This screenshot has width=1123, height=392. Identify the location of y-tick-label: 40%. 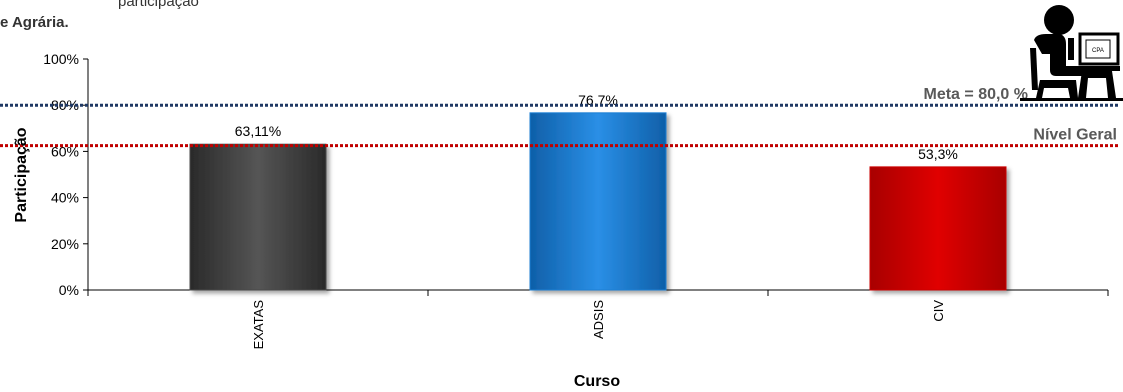
(65, 198).